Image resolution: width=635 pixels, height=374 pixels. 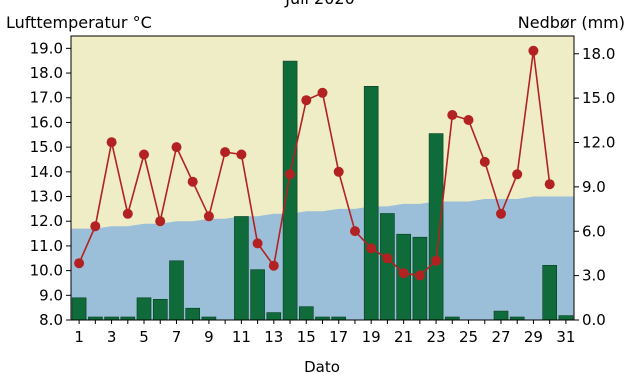 What do you see at coordinates (322, 366) in the screenshot?
I see `x-axis-label: Dato` at bounding box center [322, 366].